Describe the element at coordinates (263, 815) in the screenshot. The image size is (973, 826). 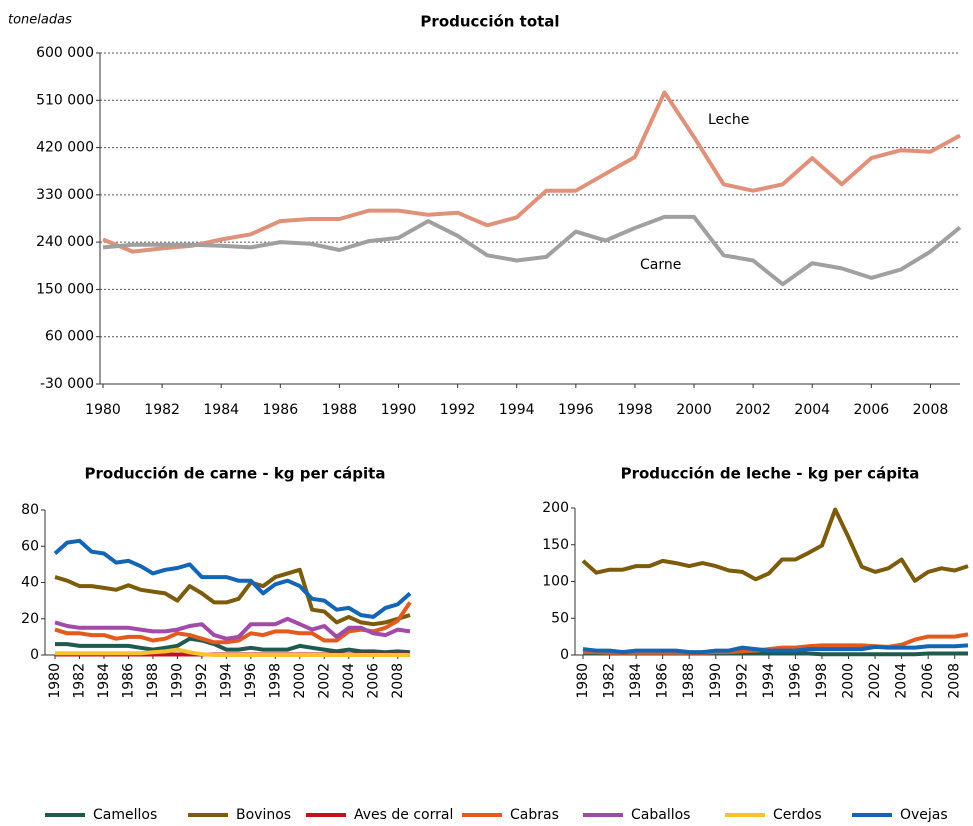
I see `legend-label: Bovinos` at that location.